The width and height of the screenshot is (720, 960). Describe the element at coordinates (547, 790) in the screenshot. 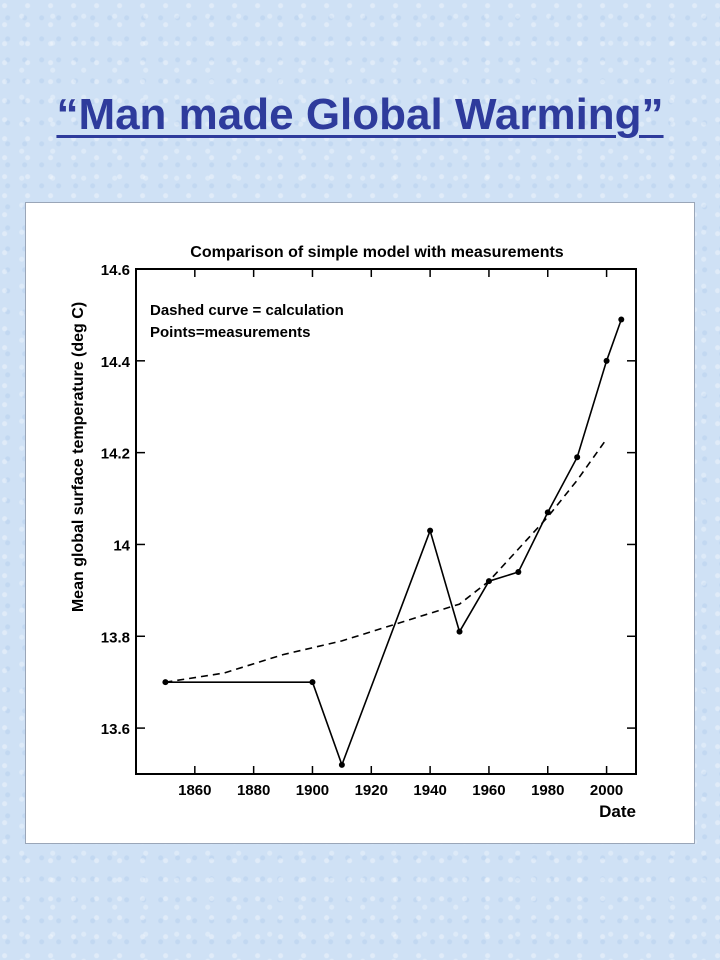

I see `x-tick-label: 1980` at that location.